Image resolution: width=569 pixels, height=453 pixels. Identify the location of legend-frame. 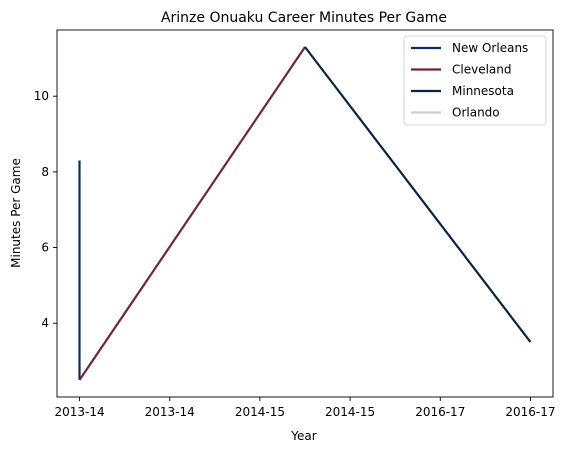
(475, 80).